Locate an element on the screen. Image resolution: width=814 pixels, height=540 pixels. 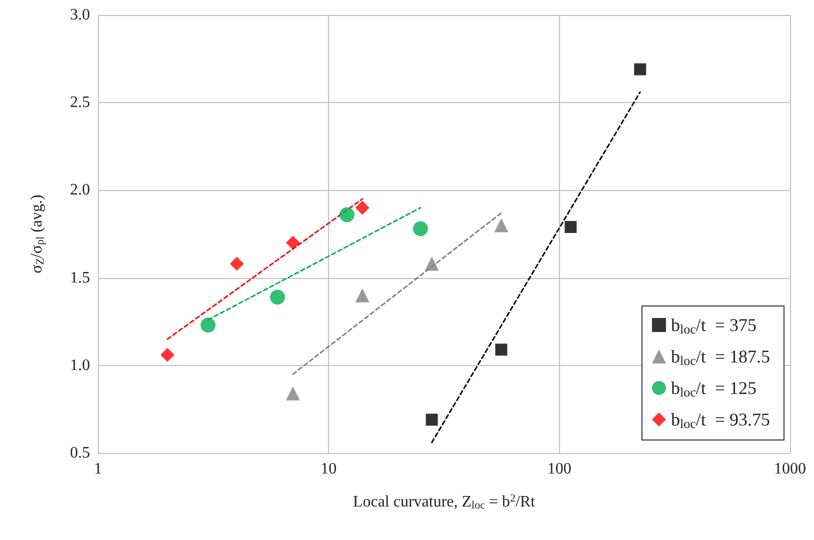
x-tick-label: 1 is located at coordinates (98, 469).